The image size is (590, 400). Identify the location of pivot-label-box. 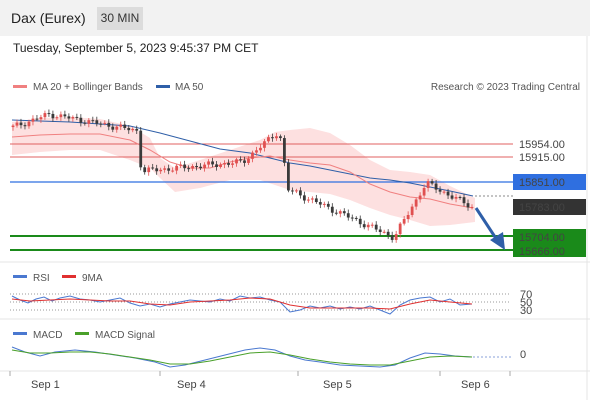
(549, 182).